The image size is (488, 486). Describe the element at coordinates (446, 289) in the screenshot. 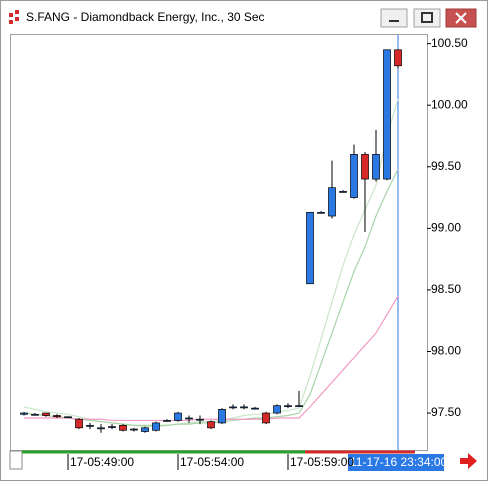

I see `y-tick-label: 98.50` at that location.